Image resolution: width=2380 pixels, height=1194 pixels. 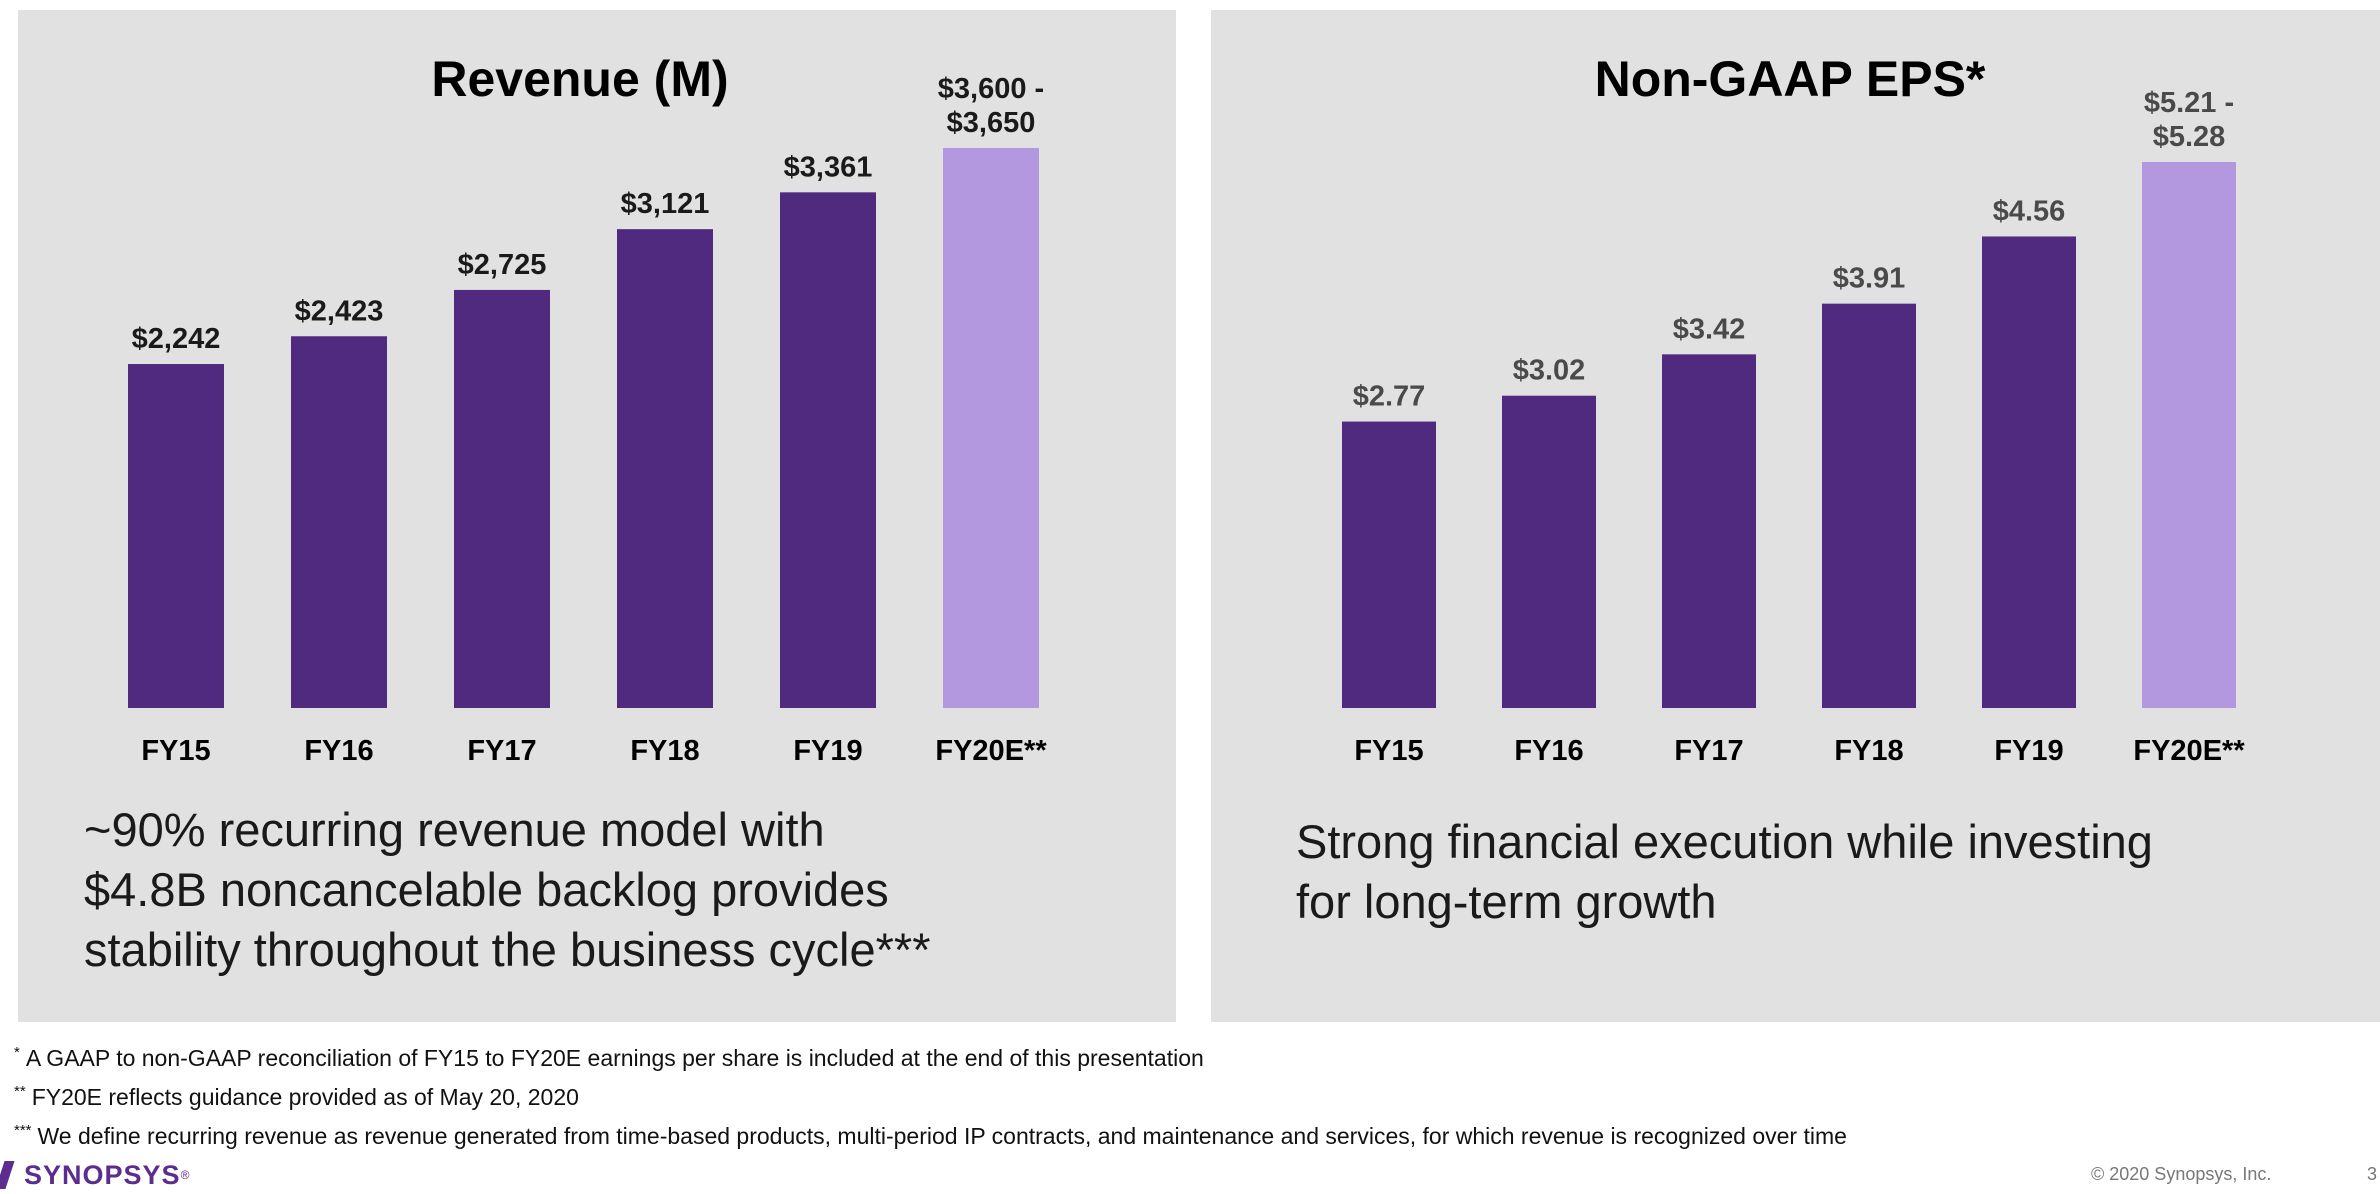 What do you see at coordinates (1790, 79) in the screenshot?
I see `eps-chart-title: Non-GAAP EPS*` at bounding box center [1790, 79].